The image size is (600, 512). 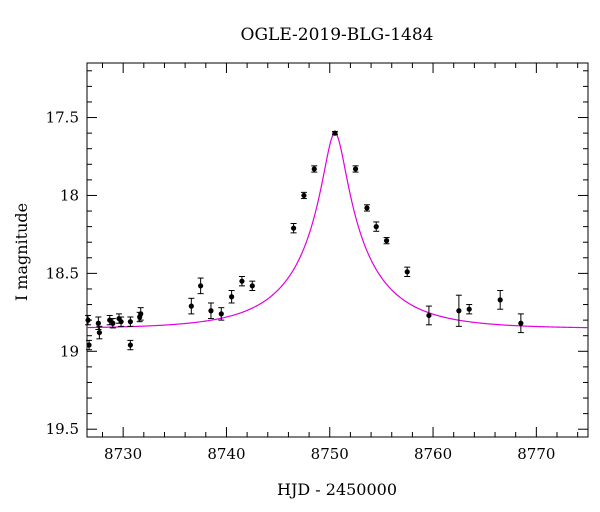 I want to click on x-tick-label: 8770, so click(x=536, y=454).